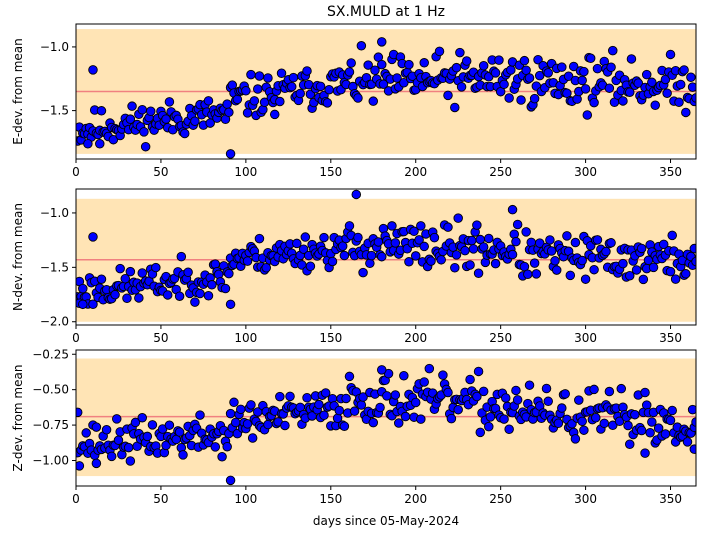  Describe the element at coordinates (54, 111) in the screenshot. I see `y-tick-label: −1.5` at that location.